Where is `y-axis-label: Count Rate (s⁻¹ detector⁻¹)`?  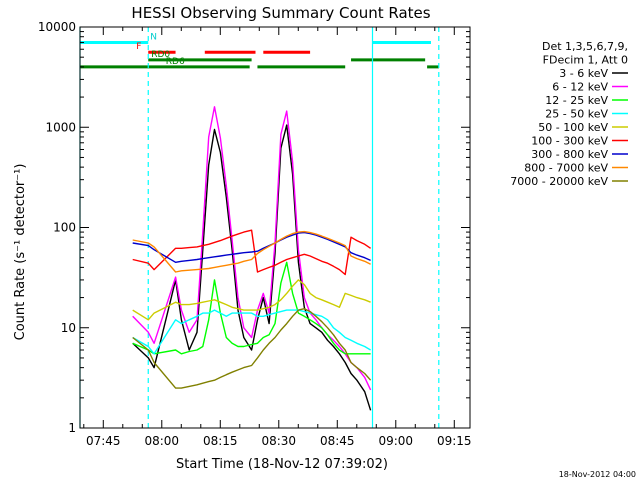 y-axis-label: Count Rate (s⁻¹ detector⁻¹) is located at coordinates (20, 252).